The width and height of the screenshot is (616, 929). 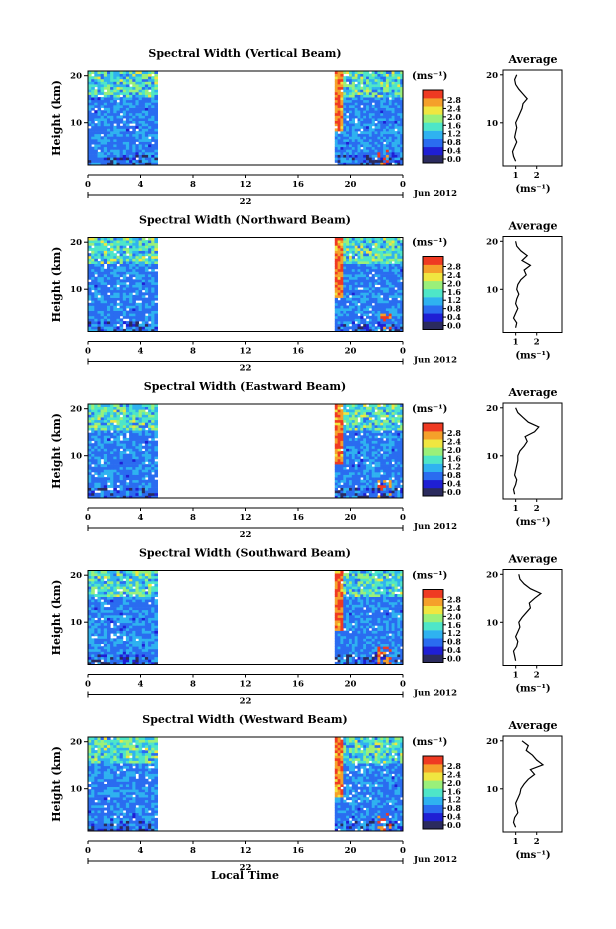 I want to click on colorbar-band, so click(x=433, y=435).